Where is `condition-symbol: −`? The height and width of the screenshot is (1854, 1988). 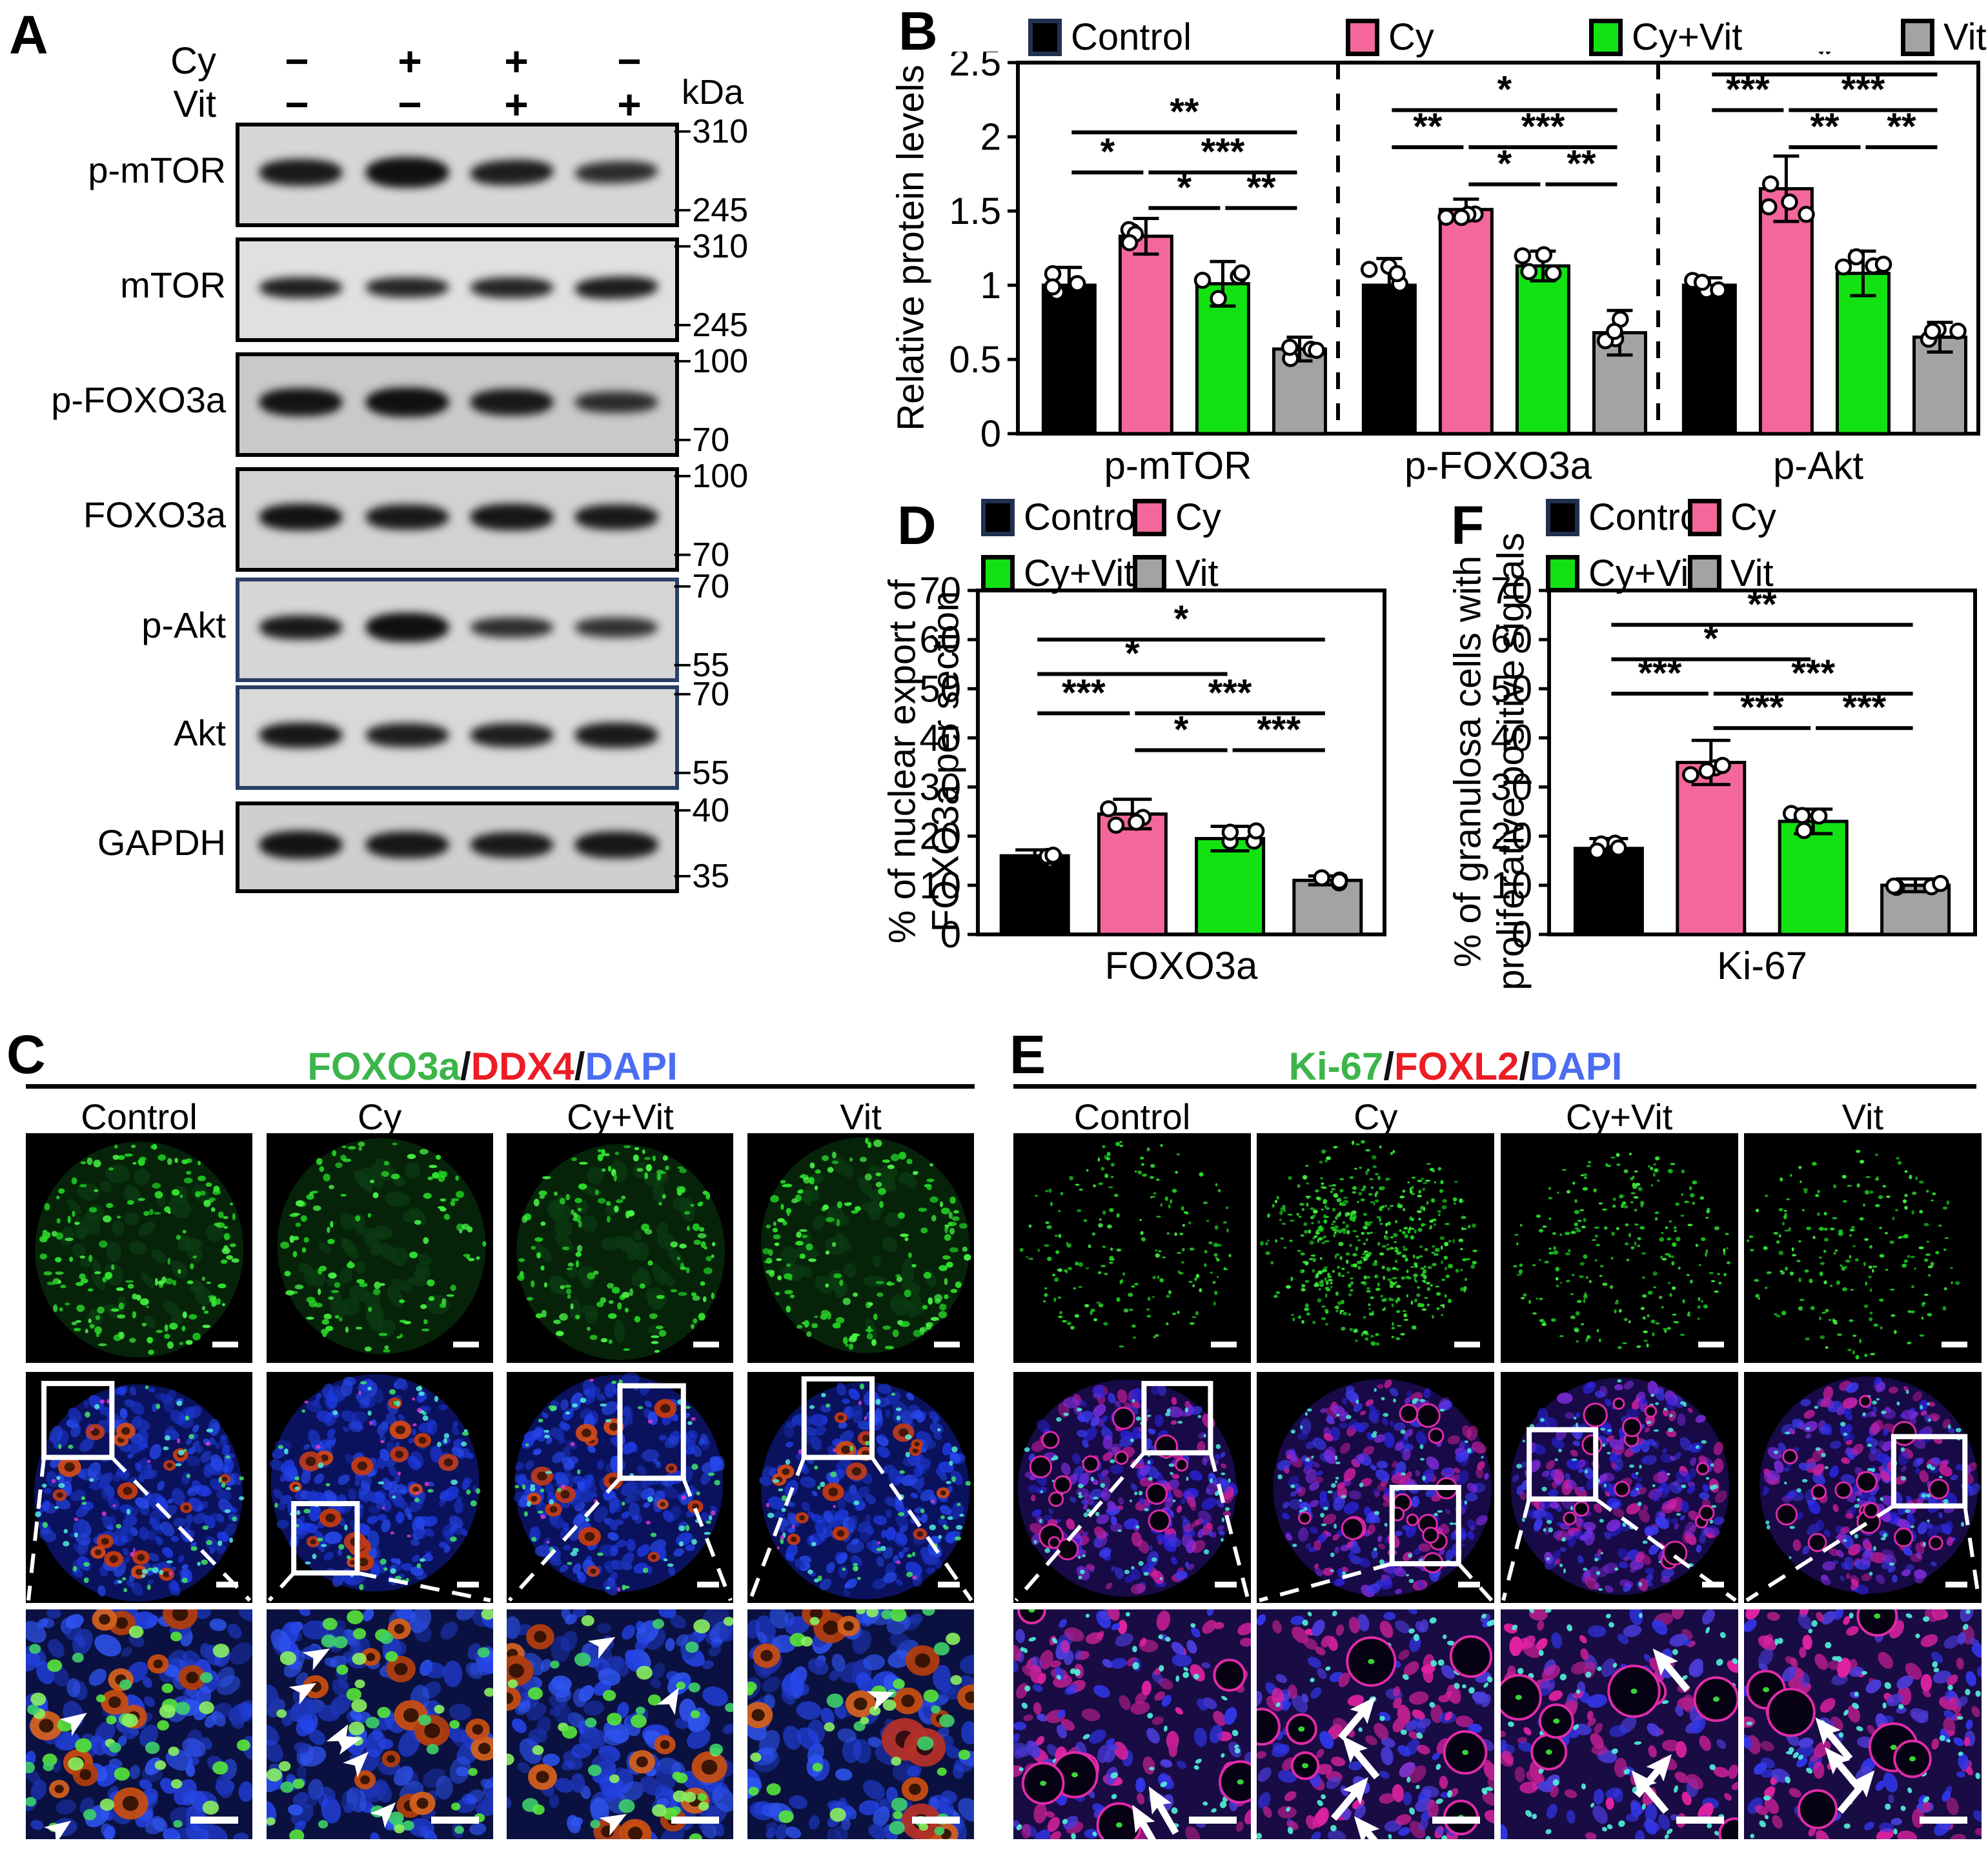
condition-symbol: − is located at coordinates (297, 104).